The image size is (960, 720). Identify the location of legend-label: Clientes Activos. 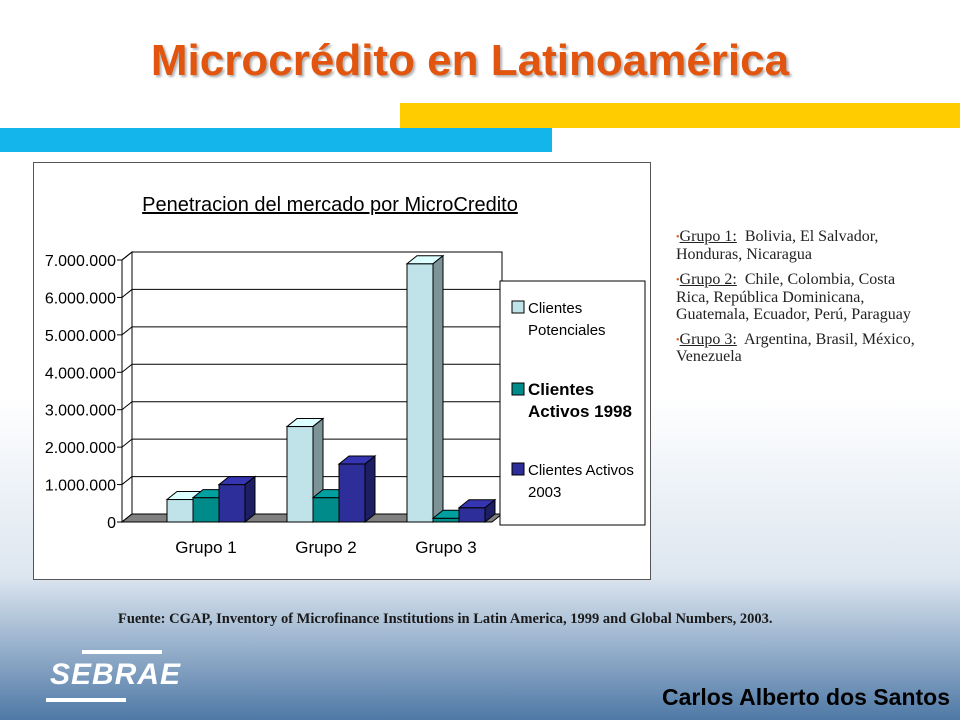
(581, 470).